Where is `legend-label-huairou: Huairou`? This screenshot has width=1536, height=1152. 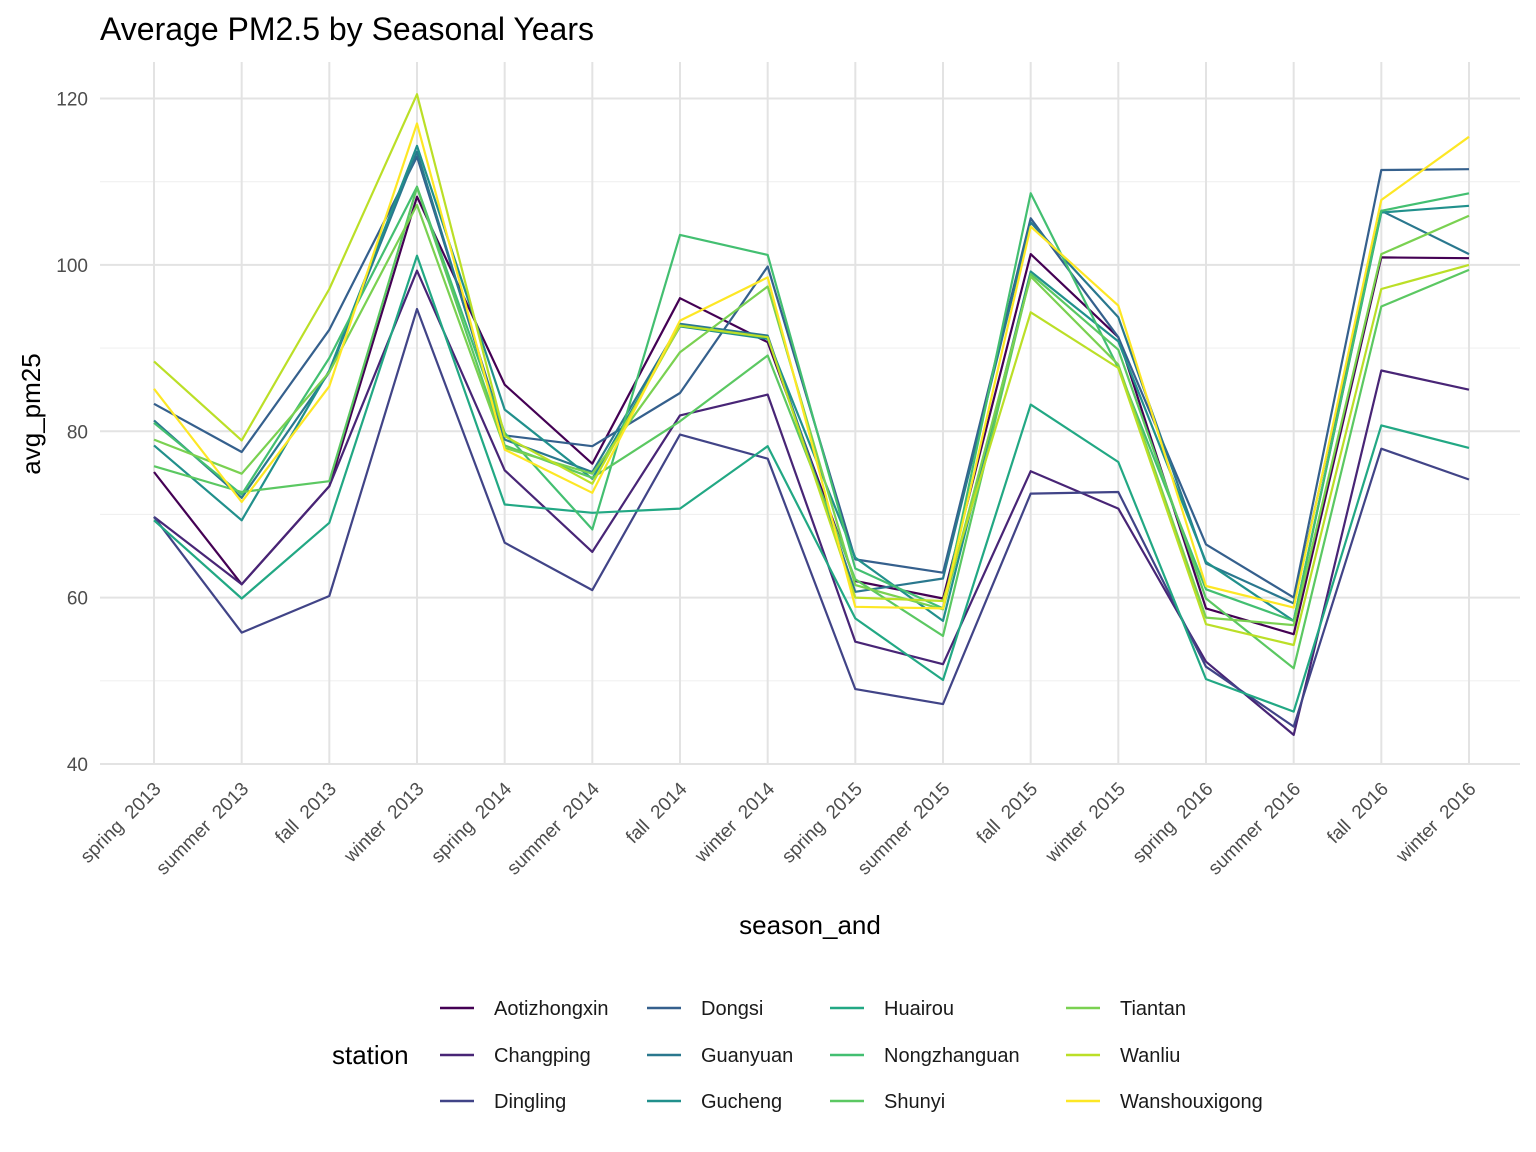 legend-label-huairou: Huairou is located at coordinates (919, 1009).